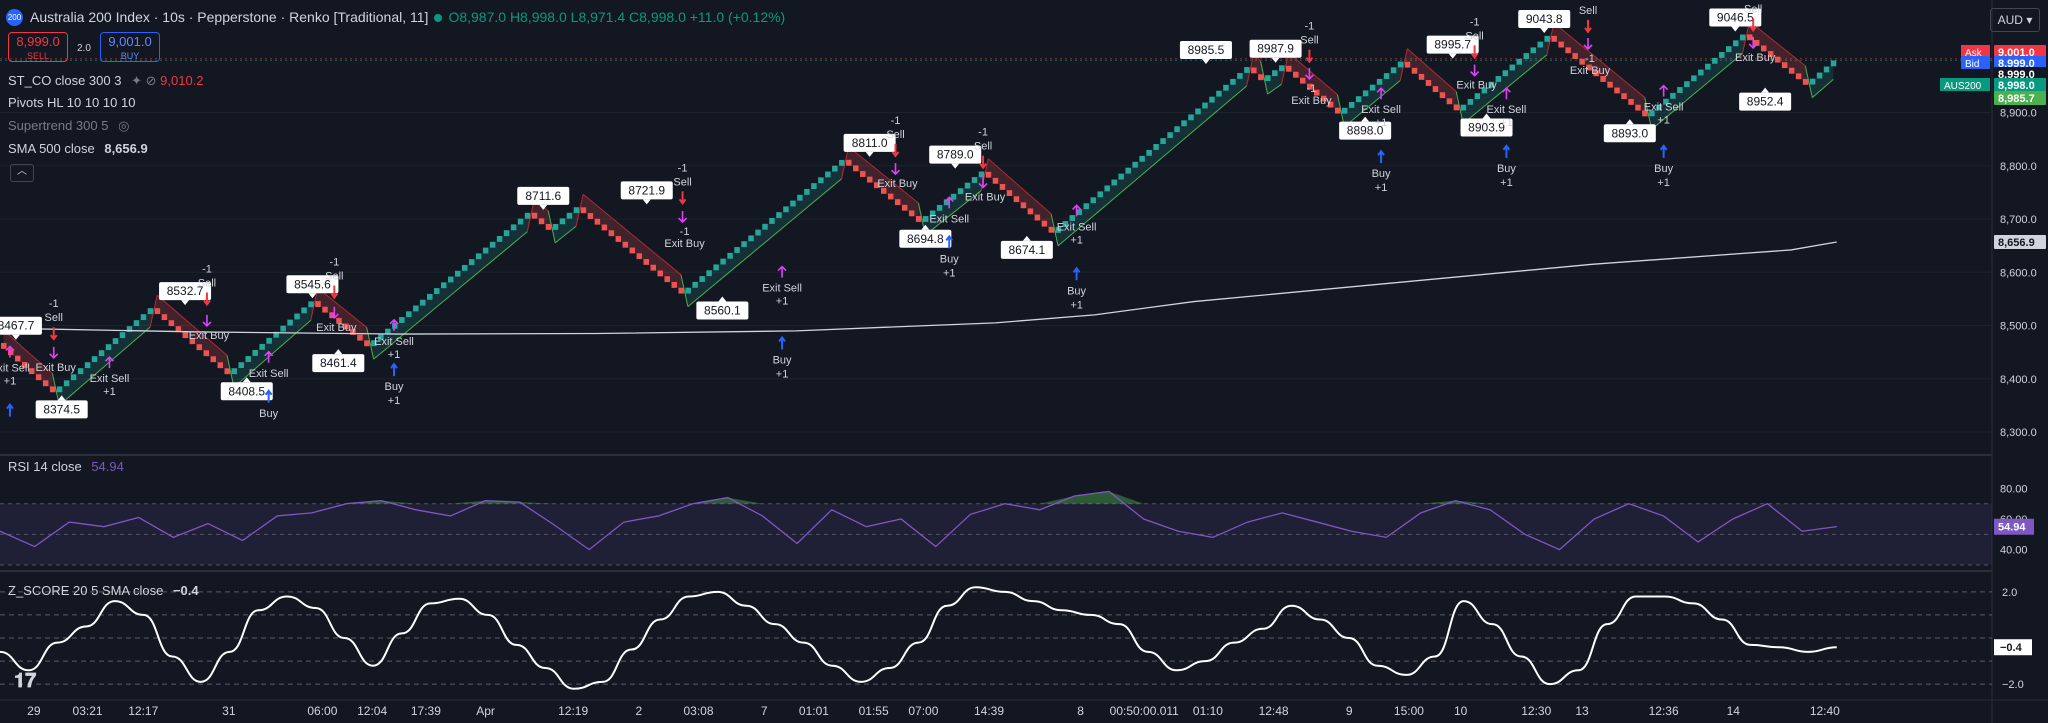  Describe the element at coordinates (1825, 711) in the screenshot. I see `x-tick-label: 12:40` at that location.